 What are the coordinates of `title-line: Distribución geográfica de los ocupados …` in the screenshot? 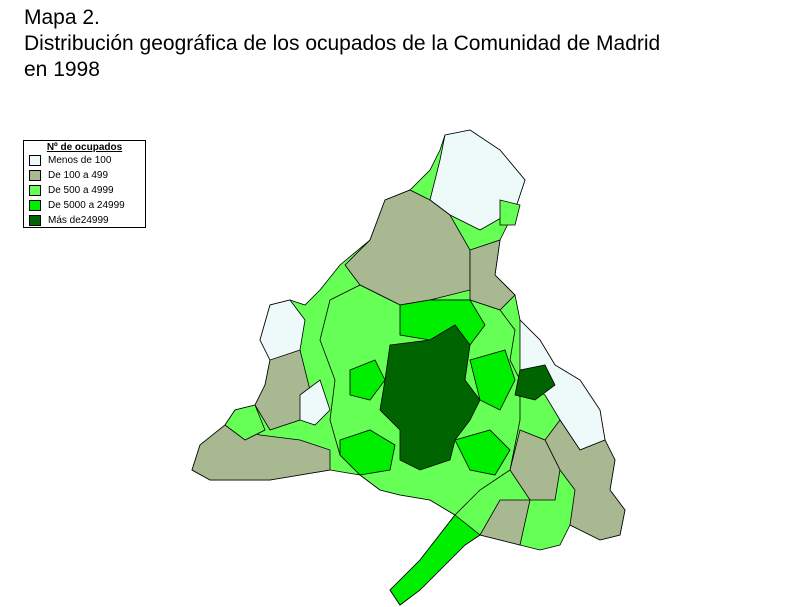 It's located at (342, 43).